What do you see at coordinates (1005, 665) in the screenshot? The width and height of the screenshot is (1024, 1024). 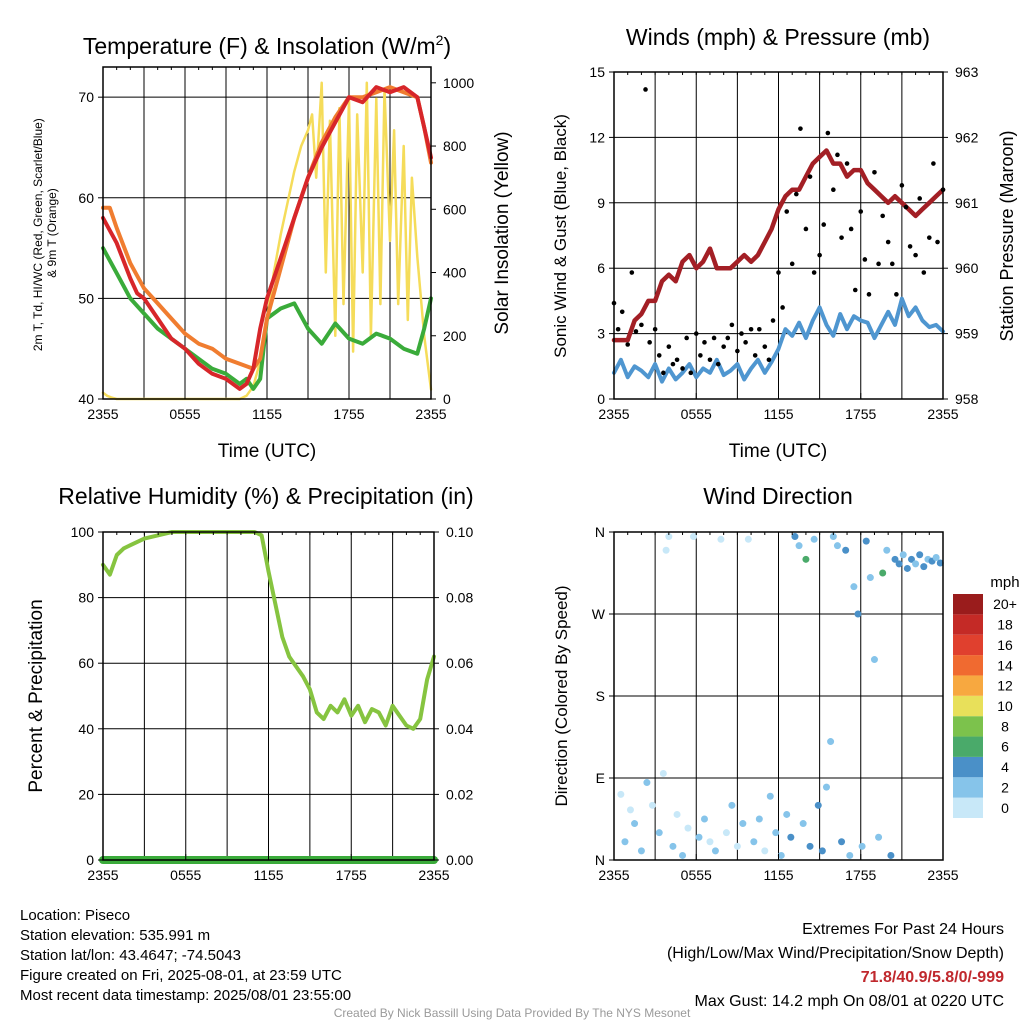 I see `legend-label: 14` at bounding box center [1005, 665].